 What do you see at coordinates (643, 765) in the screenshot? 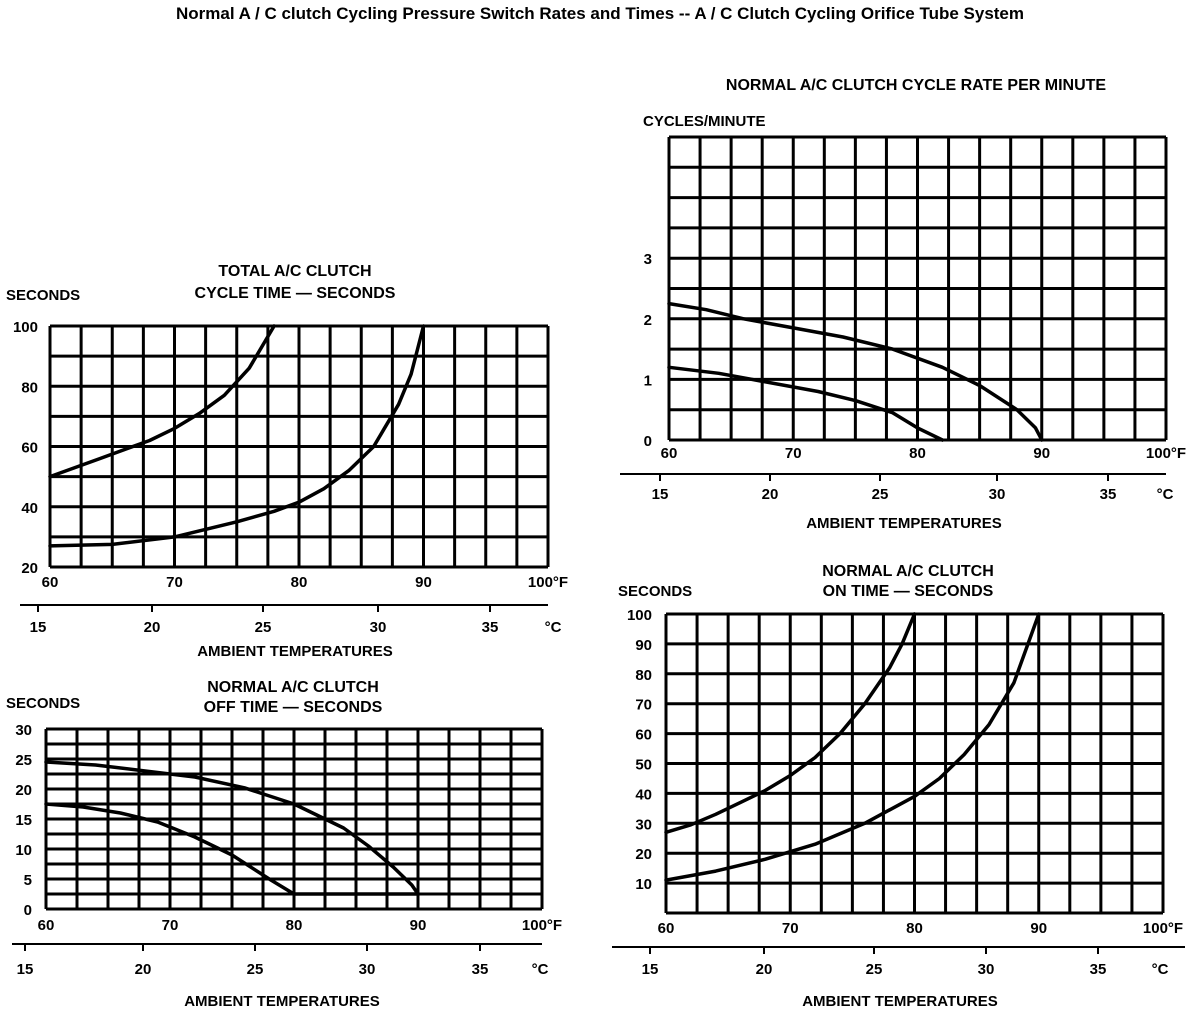
I see `y-tick-label: 50` at bounding box center [643, 765].